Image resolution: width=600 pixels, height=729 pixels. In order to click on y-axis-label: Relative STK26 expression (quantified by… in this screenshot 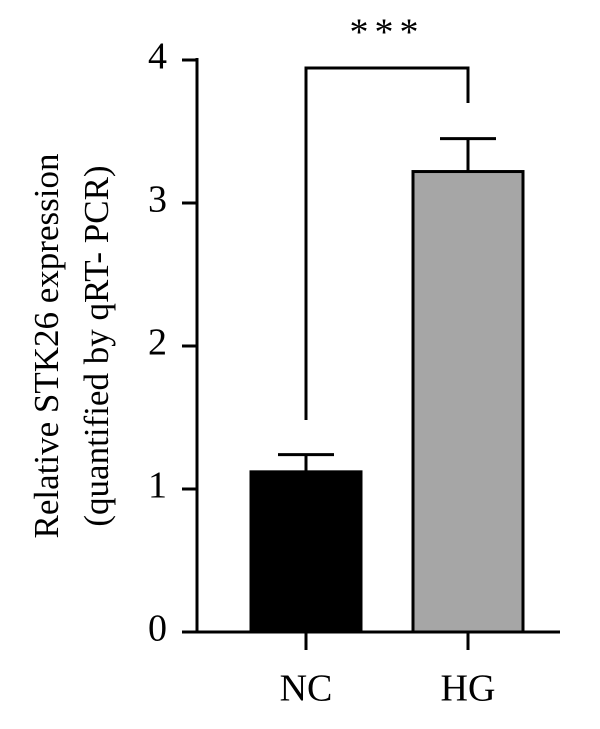, I will do `click(71, 346)`.